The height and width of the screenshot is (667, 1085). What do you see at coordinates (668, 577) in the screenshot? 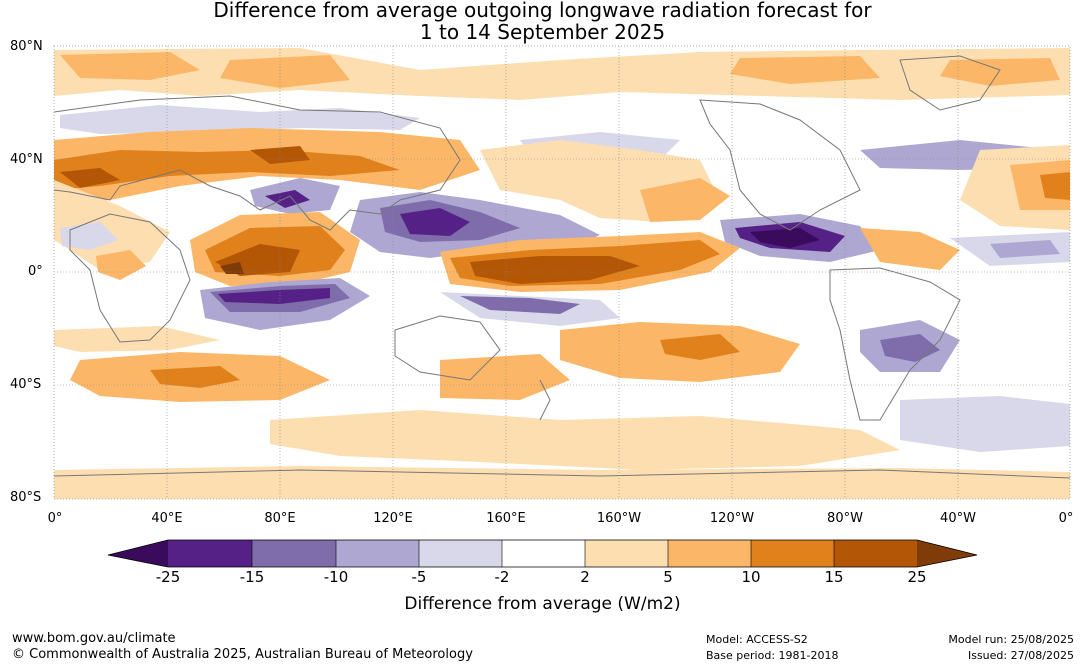
I see `colorbar-tick-label: 5` at bounding box center [668, 577].